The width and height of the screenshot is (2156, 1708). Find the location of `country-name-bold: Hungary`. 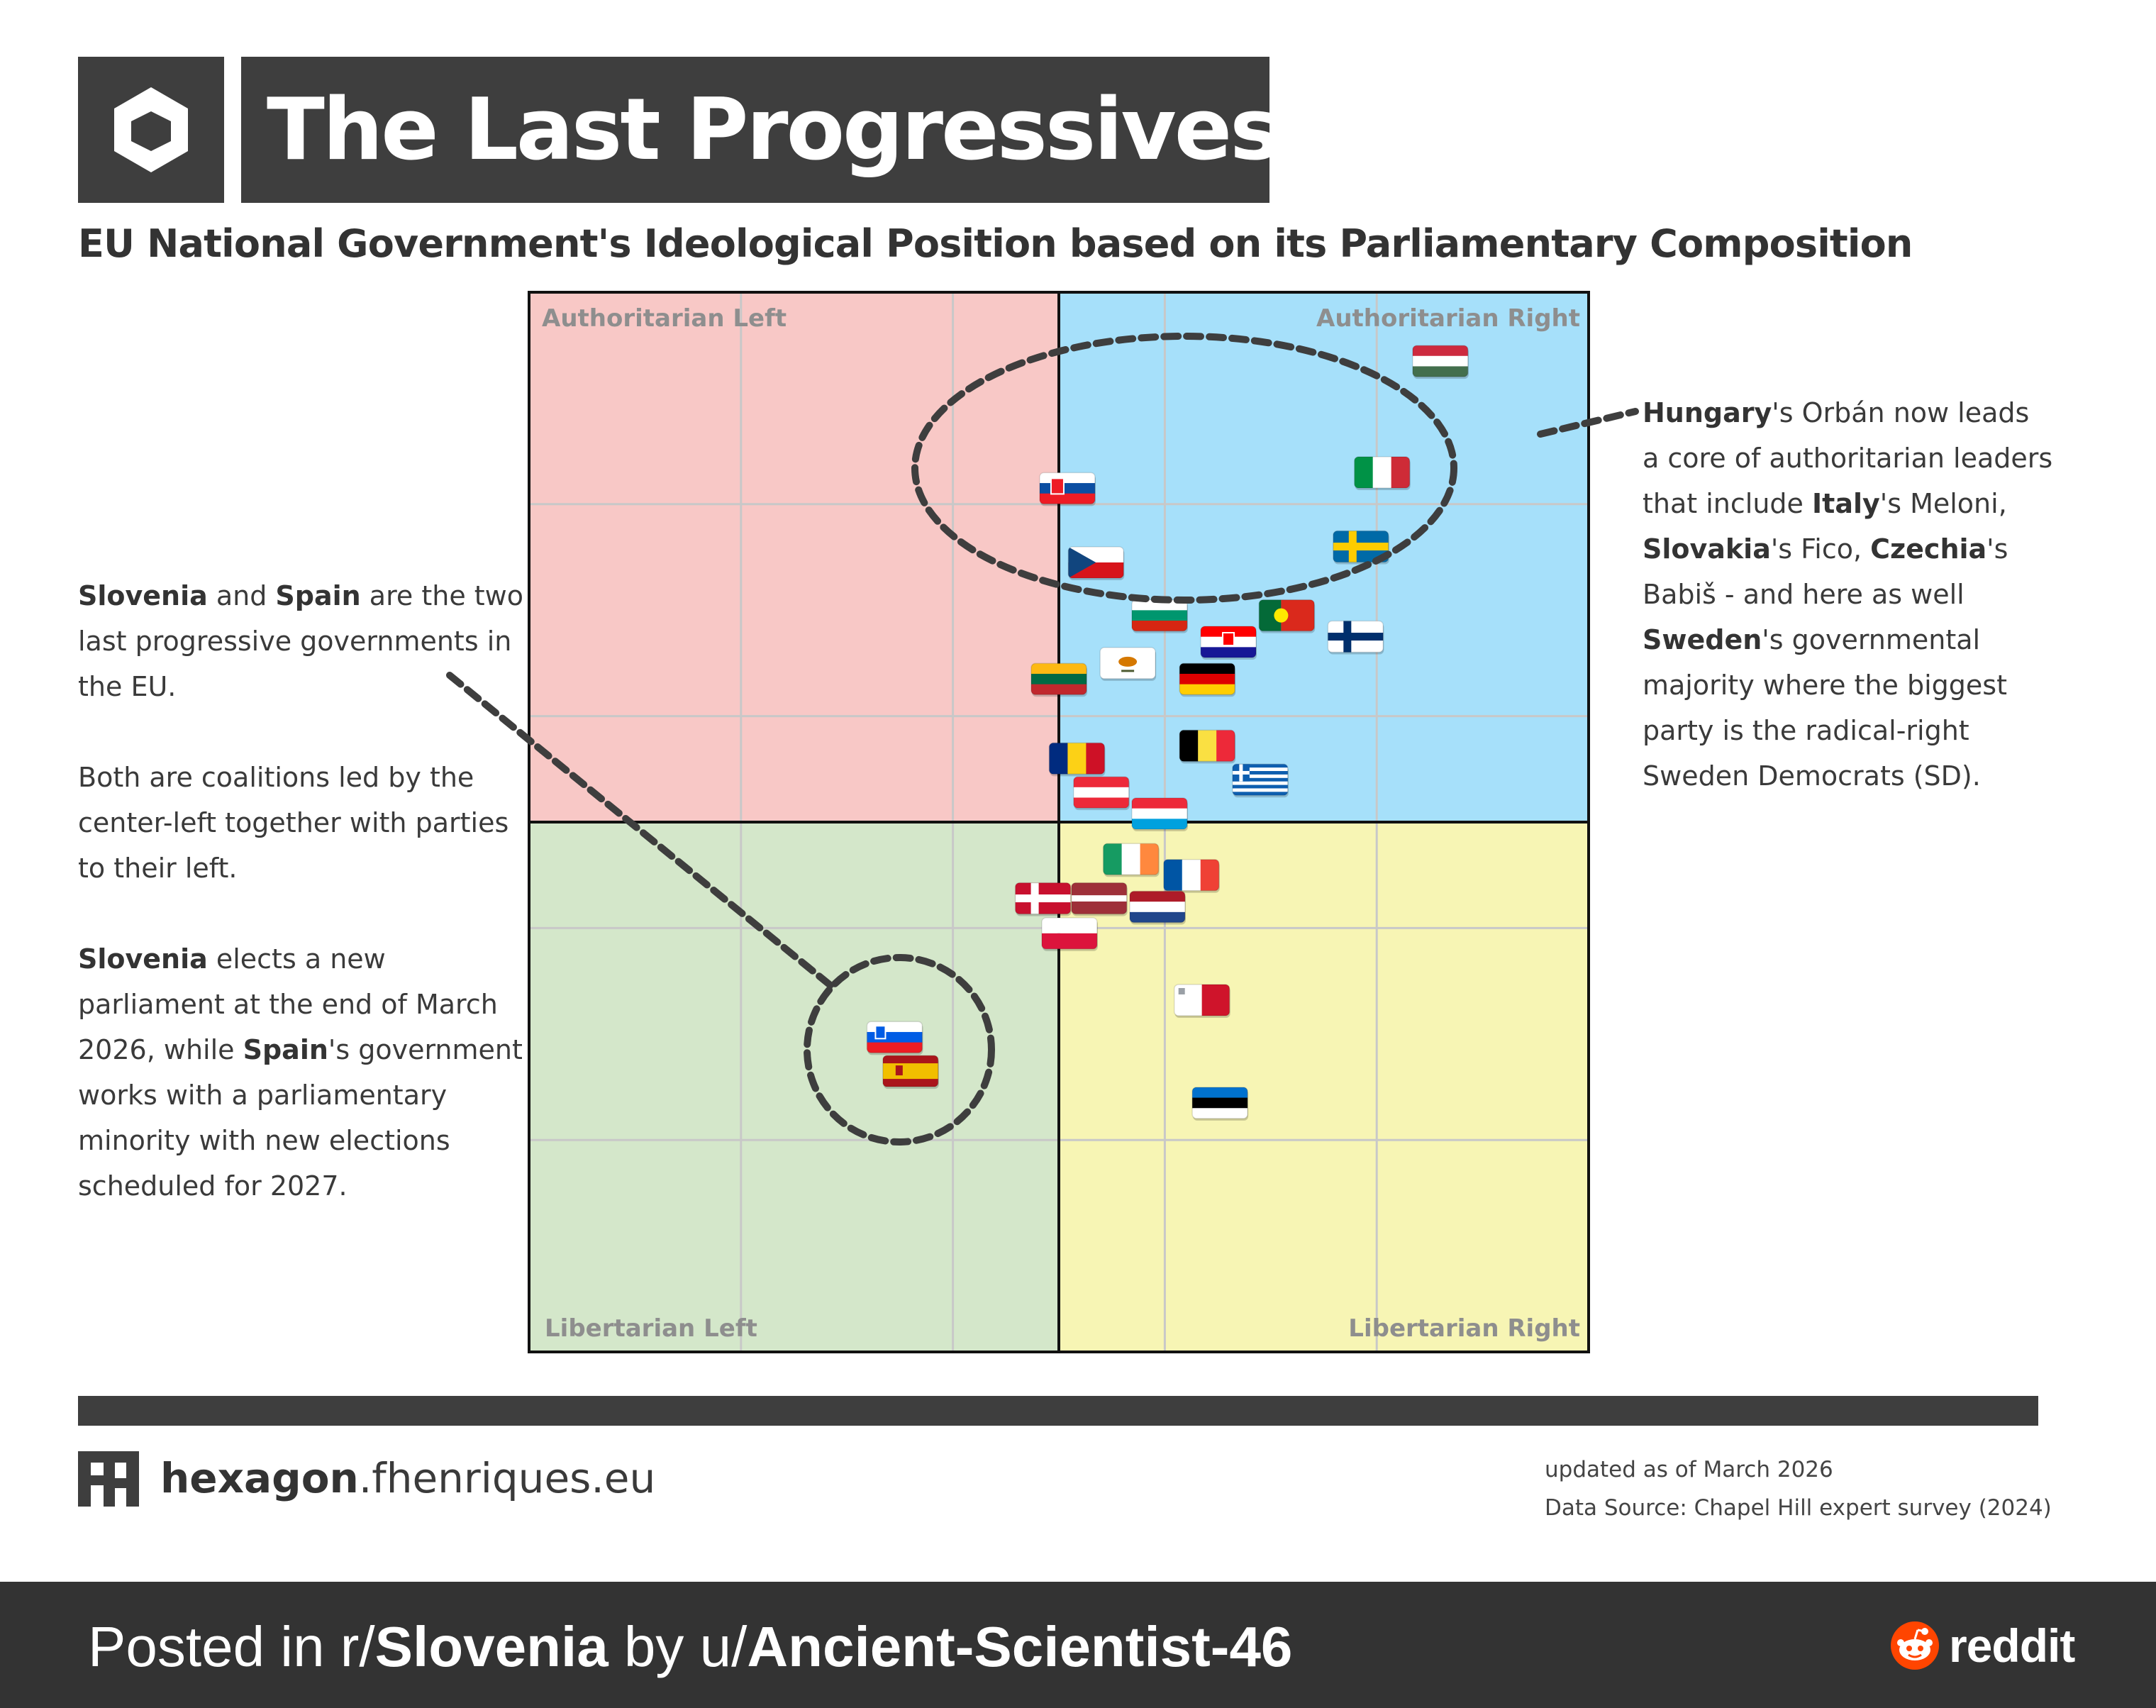

country-name-bold: Hungary is located at coordinates (1707, 412).